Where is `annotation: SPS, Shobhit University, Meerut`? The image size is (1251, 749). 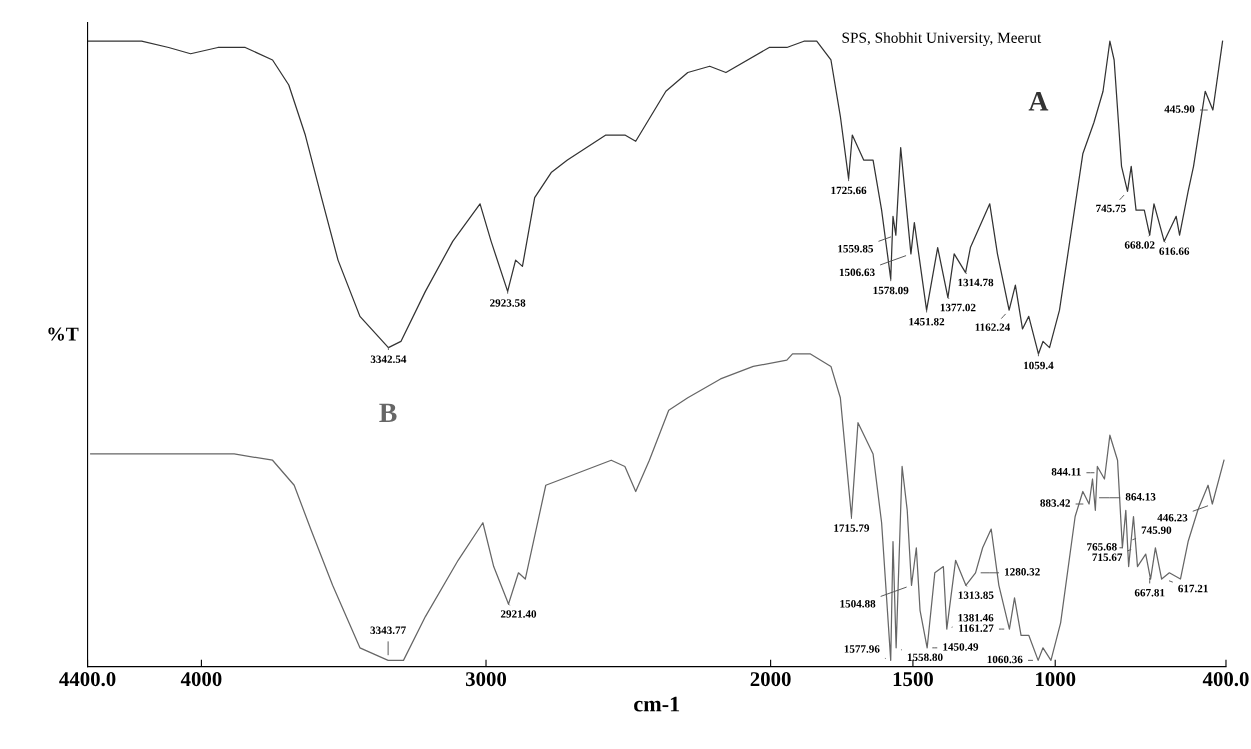 annotation: SPS, Shobhit University, Meerut is located at coordinates (942, 39).